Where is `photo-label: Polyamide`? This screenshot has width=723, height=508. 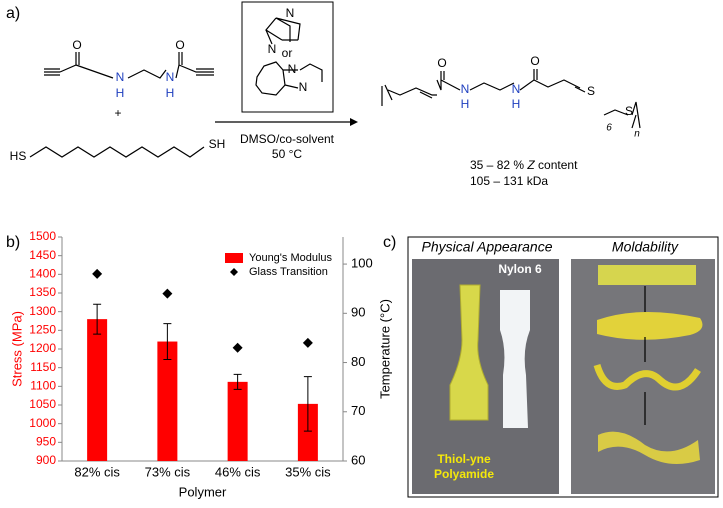
photo-label: Polyamide is located at coordinates (464, 474).